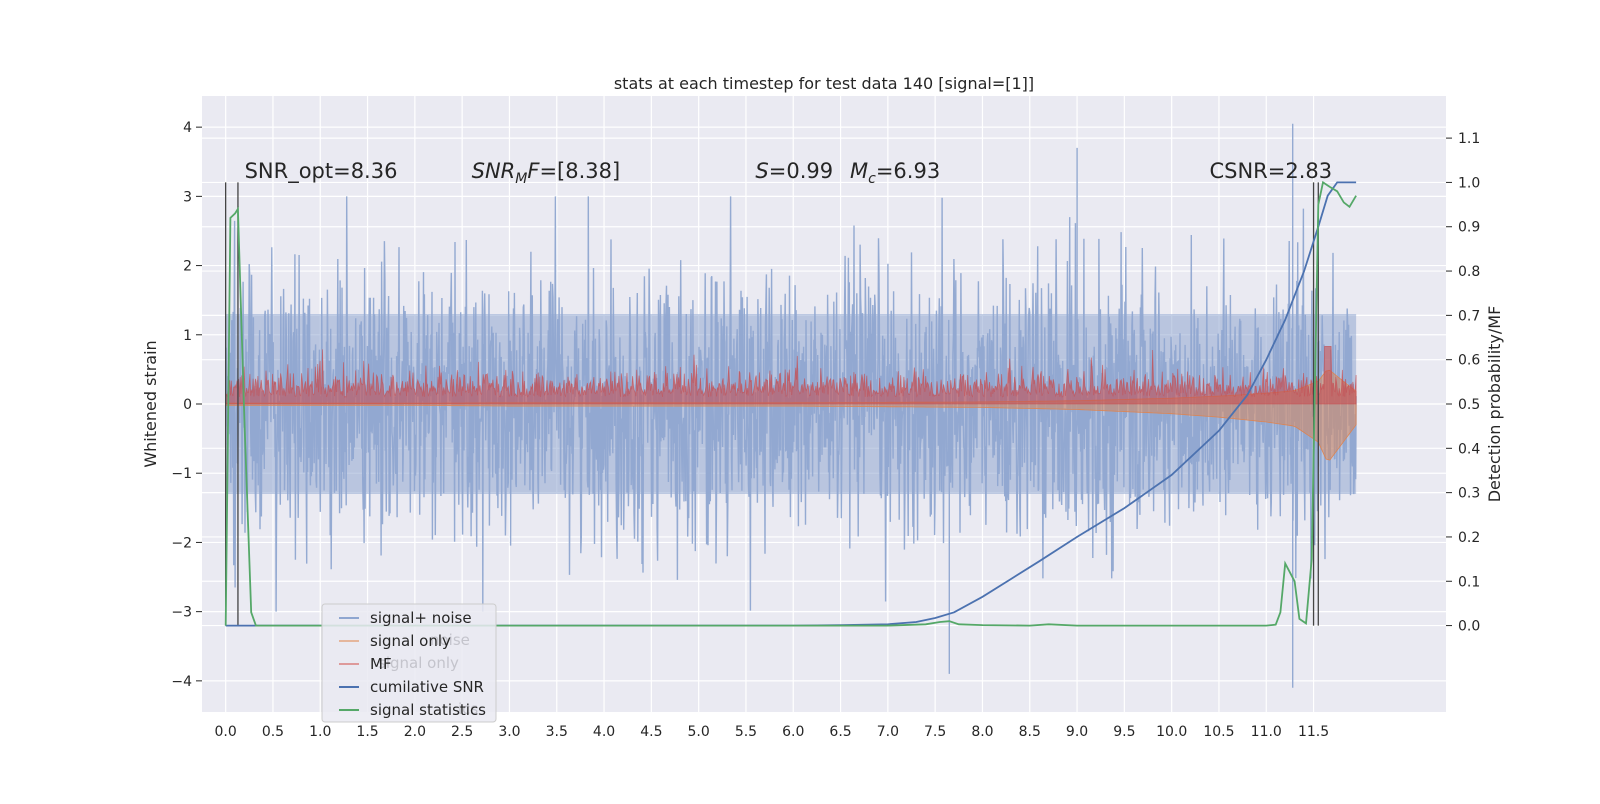 This screenshot has height=804, width=1600. I want to click on x-tick-label: 1.0, so click(320, 732).